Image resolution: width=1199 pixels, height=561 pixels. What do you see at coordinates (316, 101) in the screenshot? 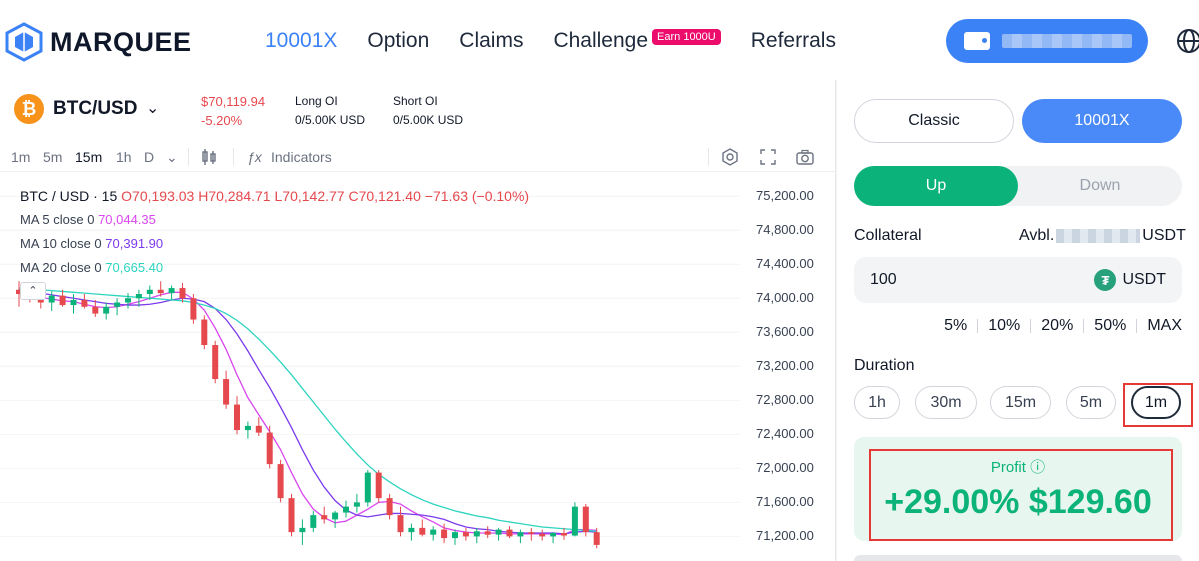
I see `long-oi-label: Long OI` at bounding box center [316, 101].